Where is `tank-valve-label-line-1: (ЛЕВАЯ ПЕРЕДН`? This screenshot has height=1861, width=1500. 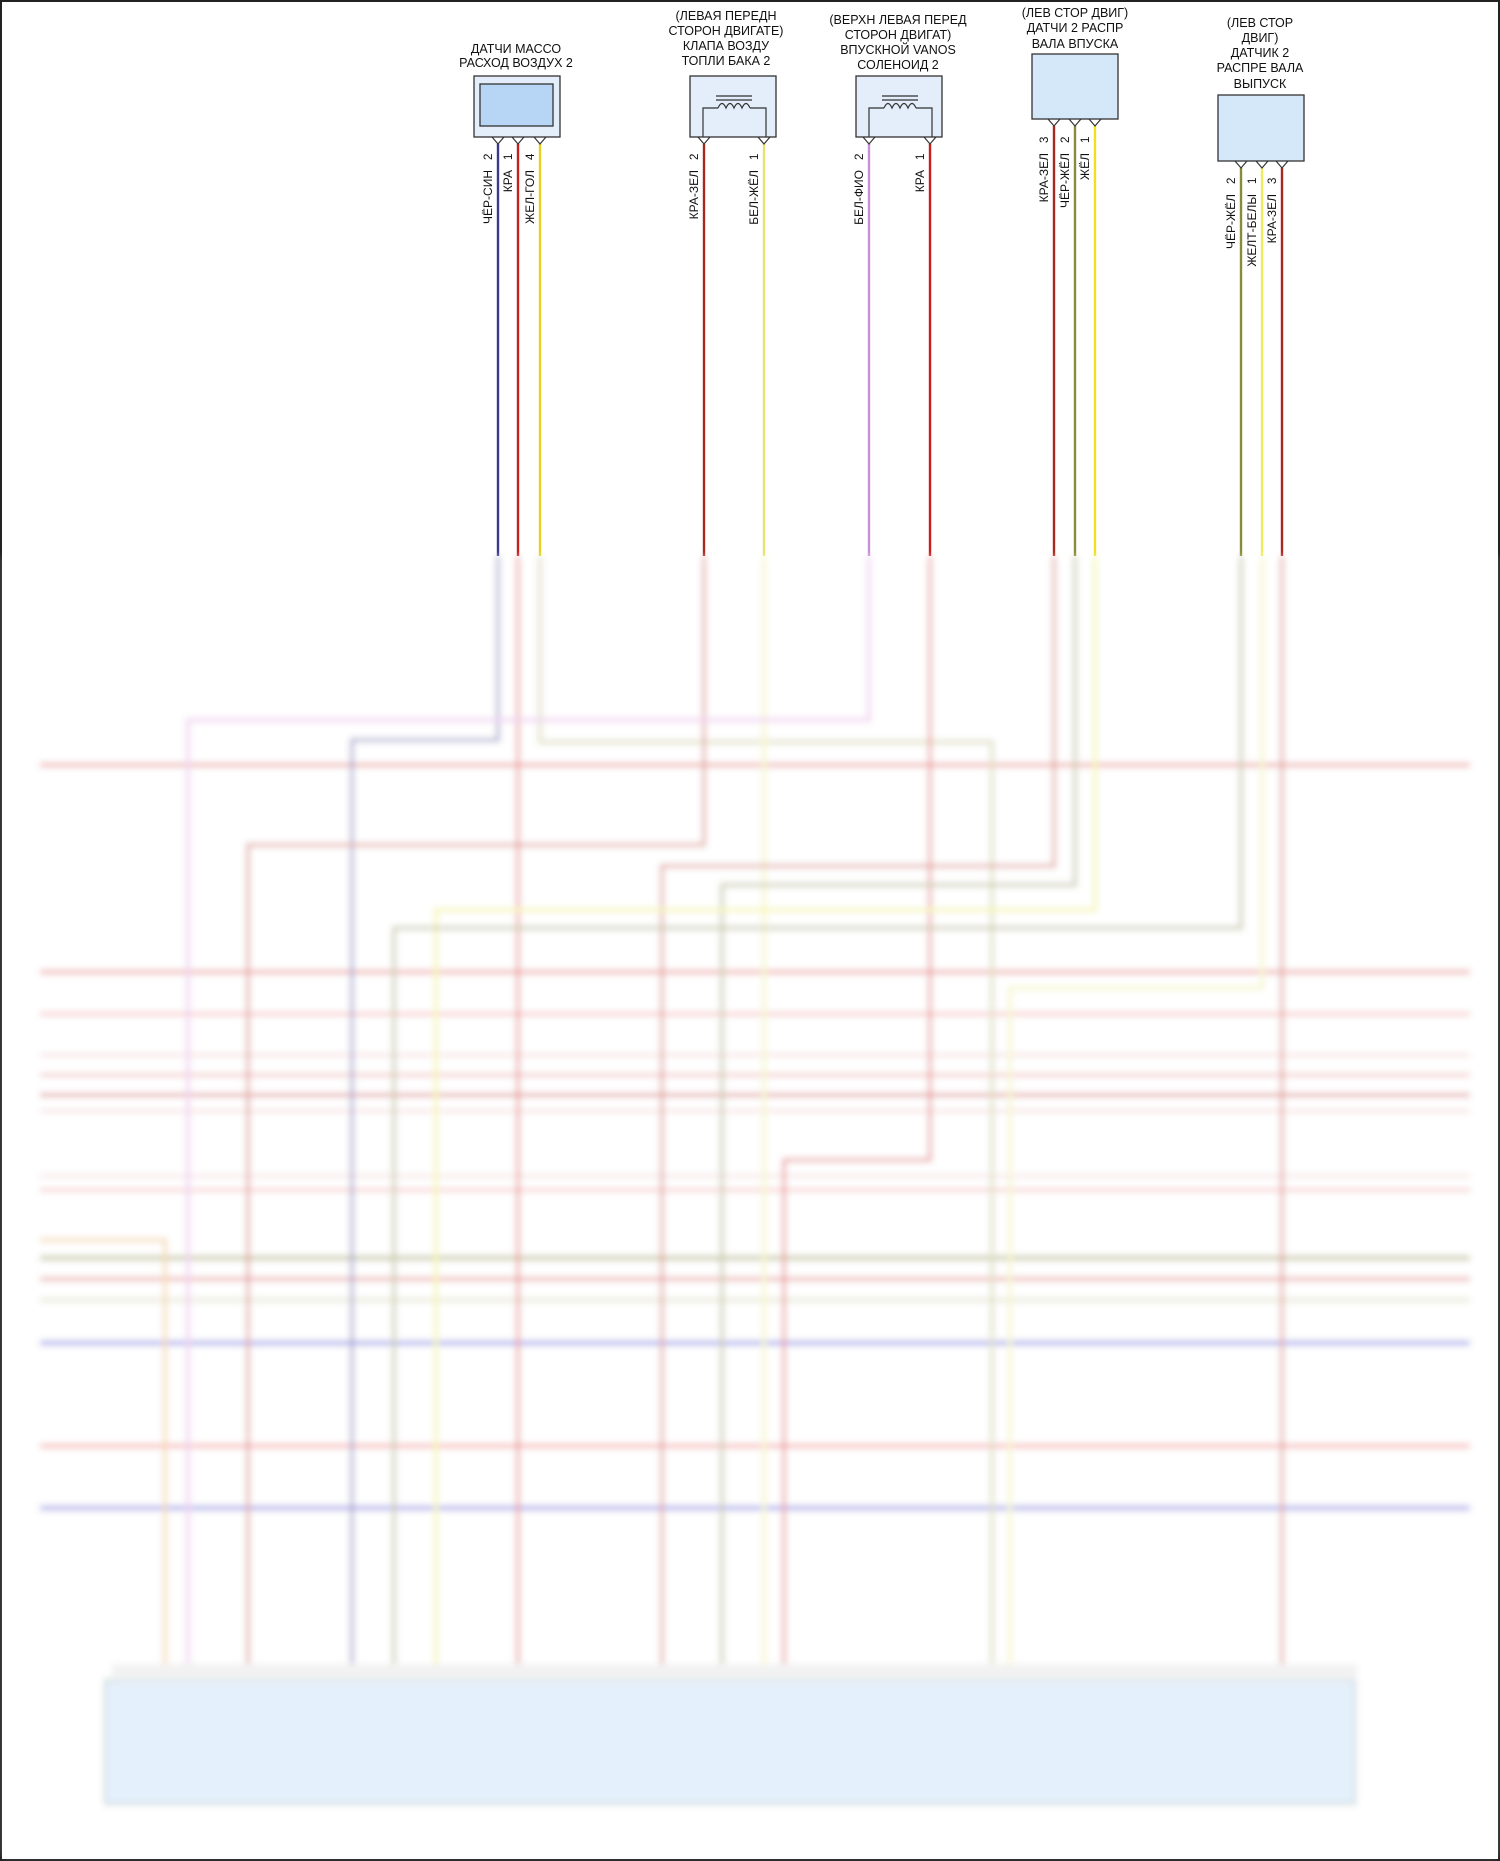 tank-valve-label-line-1: (ЛЕВАЯ ПЕРЕДН is located at coordinates (726, 16).